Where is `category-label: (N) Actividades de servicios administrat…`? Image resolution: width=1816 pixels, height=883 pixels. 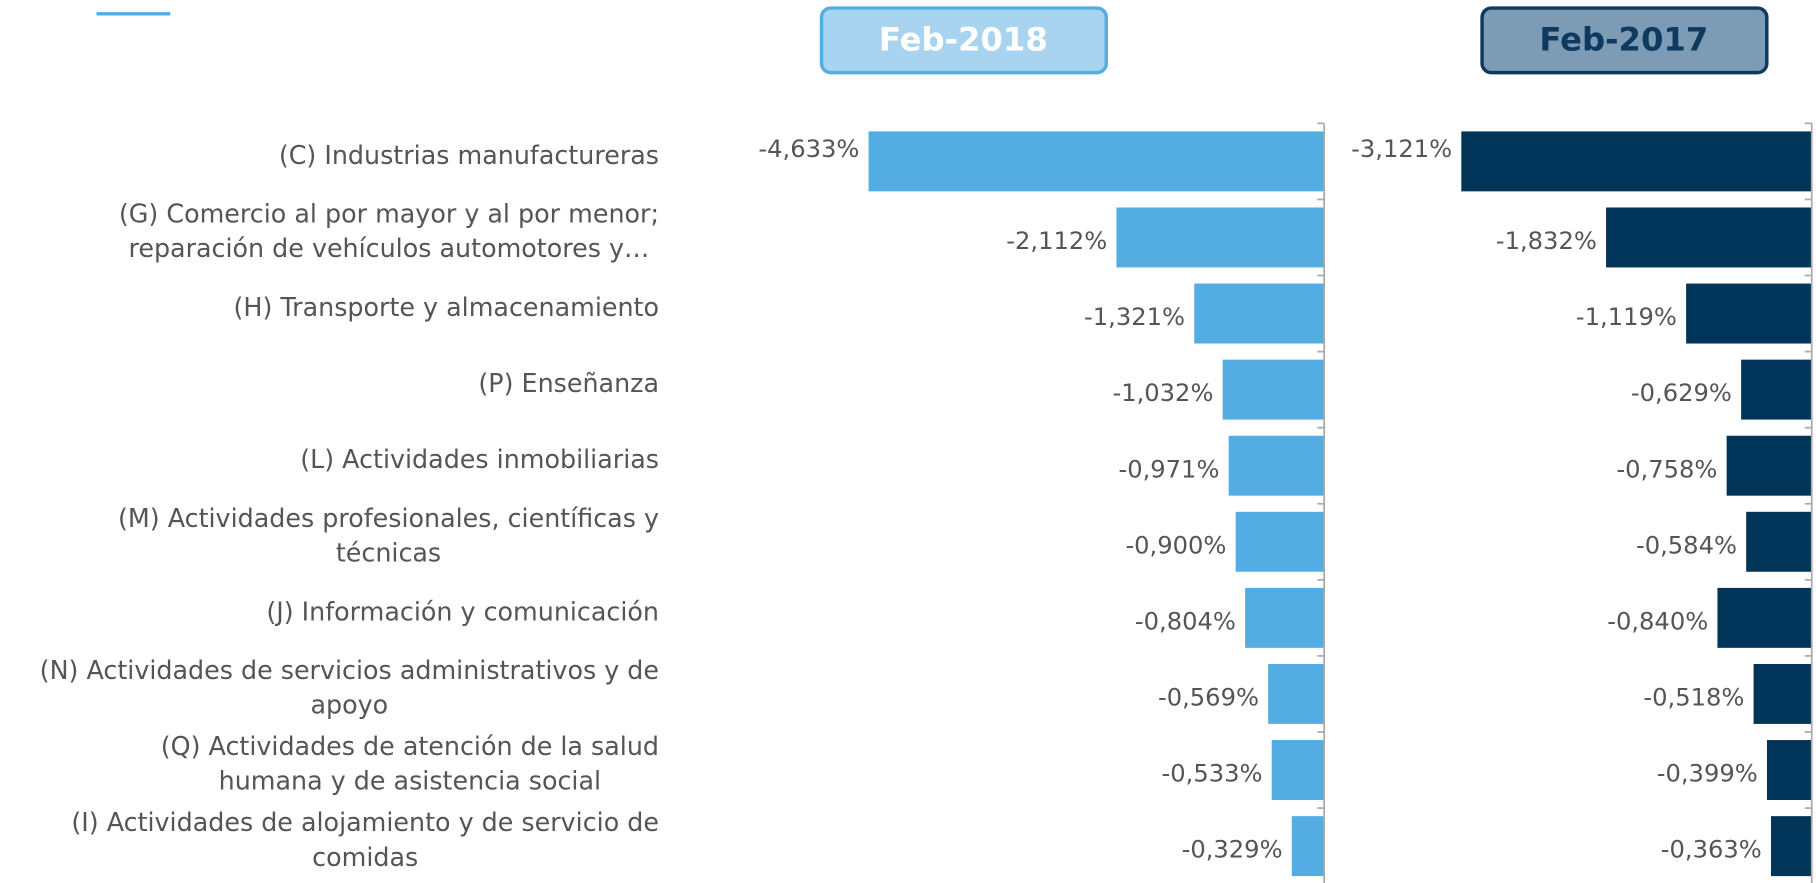
category-label: (N) Actividades de servicios administrat… is located at coordinates (349, 670).